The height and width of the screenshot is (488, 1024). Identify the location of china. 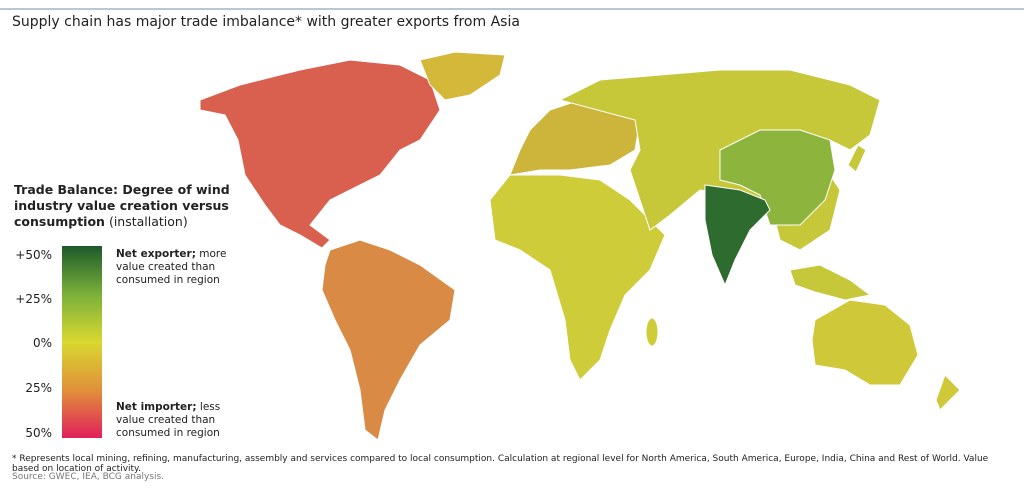
(777, 177).